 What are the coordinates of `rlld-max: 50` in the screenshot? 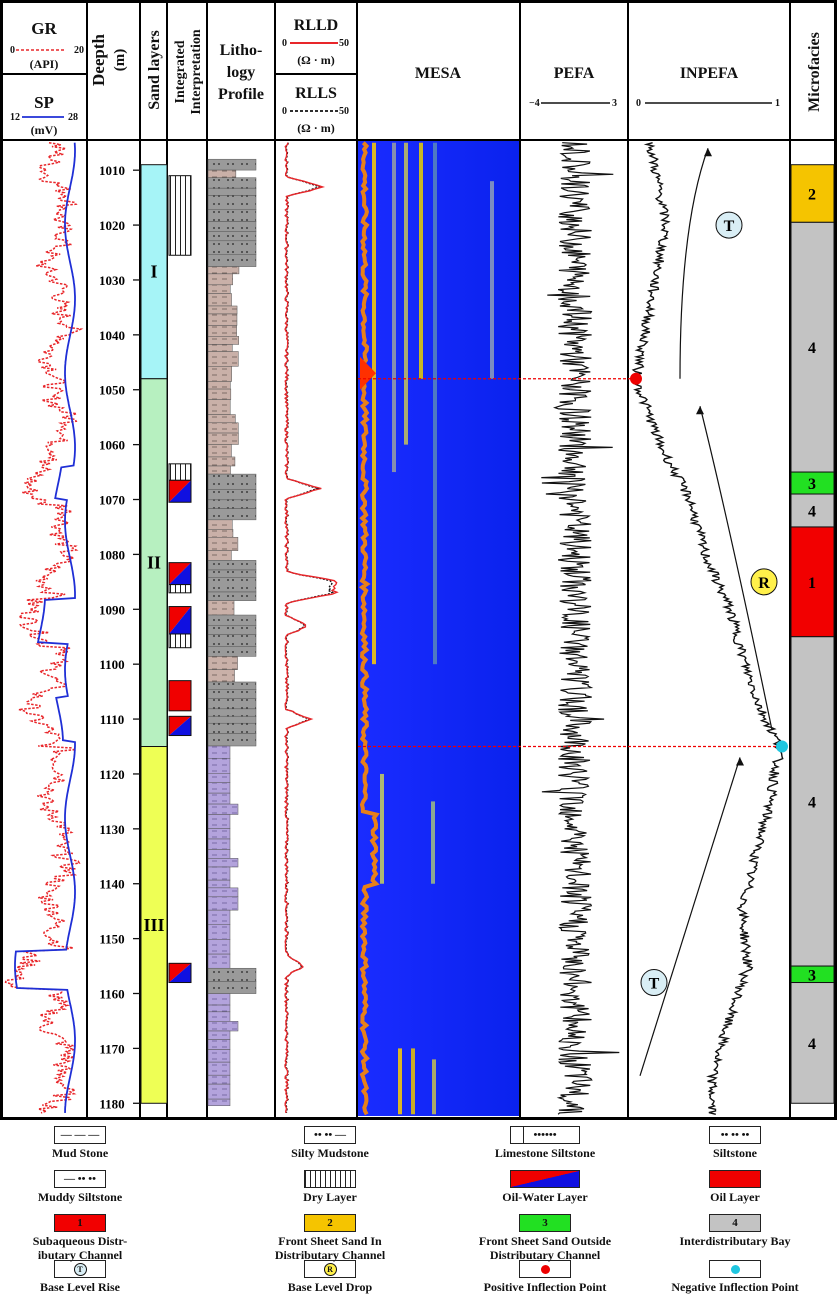 It's located at (344, 43).